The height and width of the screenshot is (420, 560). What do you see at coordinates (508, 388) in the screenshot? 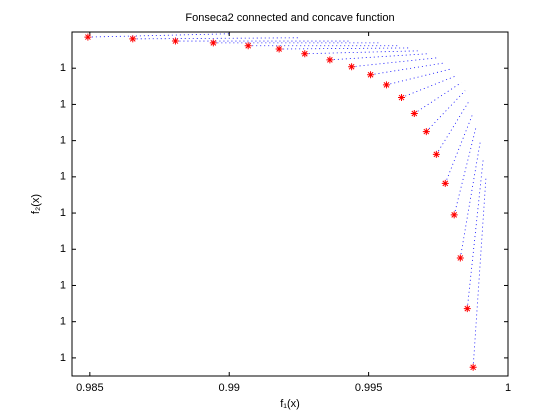
I see `x-tick-label: 1` at bounding box center [508, 388].